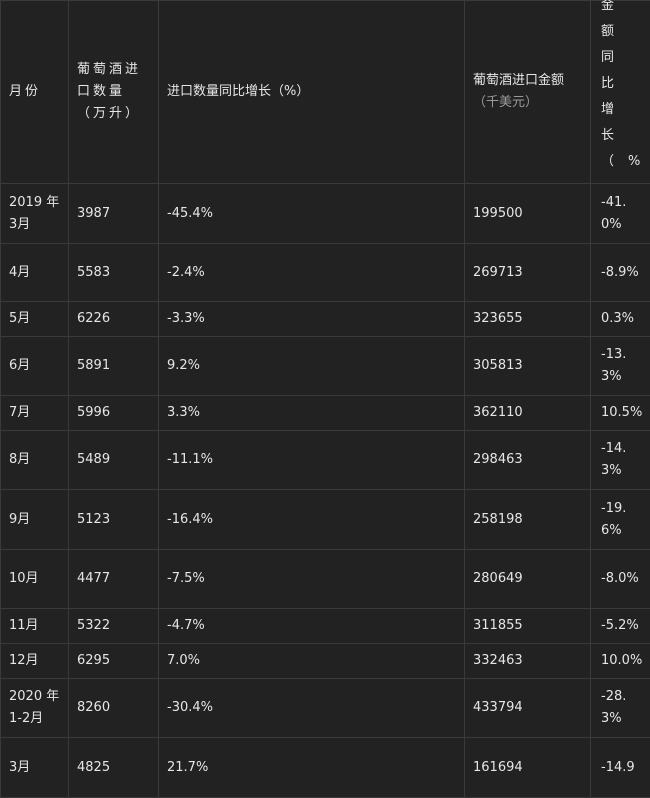 This screenshot has height=798, width=650. I want to click on cell-amount-yoy: -13.3%, so click(620, 366).